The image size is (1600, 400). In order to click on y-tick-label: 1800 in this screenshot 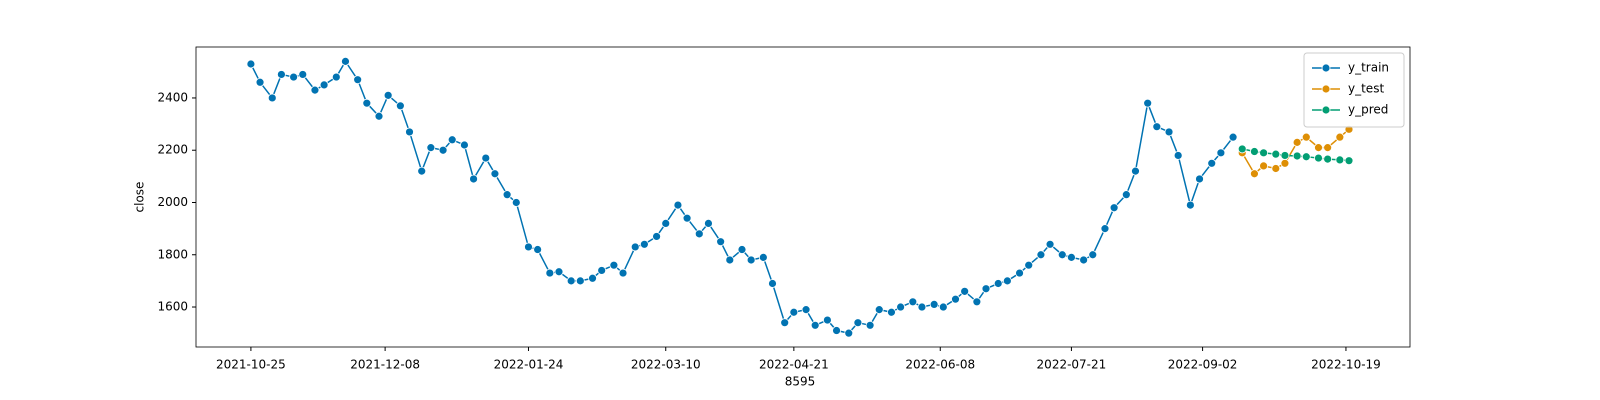, I will do `click(172, 254)`.